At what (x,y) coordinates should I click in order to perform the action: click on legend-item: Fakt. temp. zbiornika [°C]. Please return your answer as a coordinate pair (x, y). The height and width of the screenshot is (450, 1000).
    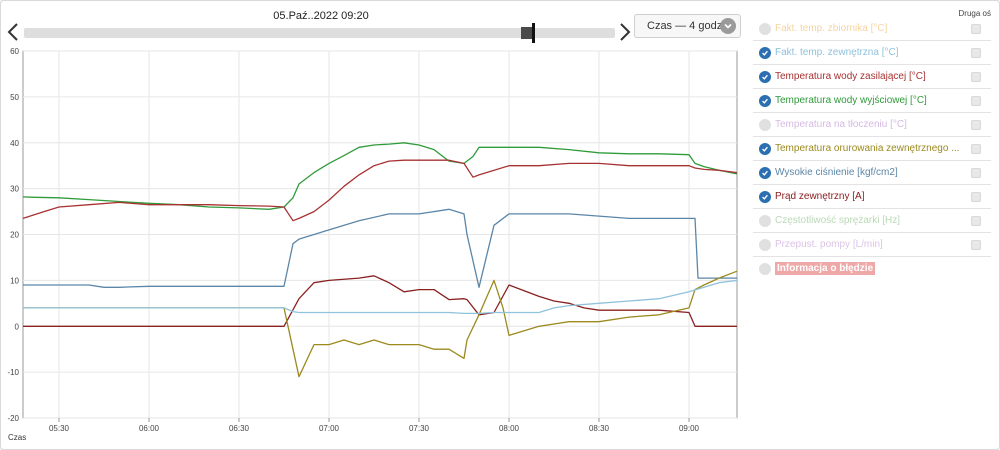
    Looking at the image, I should click on (872, 29).